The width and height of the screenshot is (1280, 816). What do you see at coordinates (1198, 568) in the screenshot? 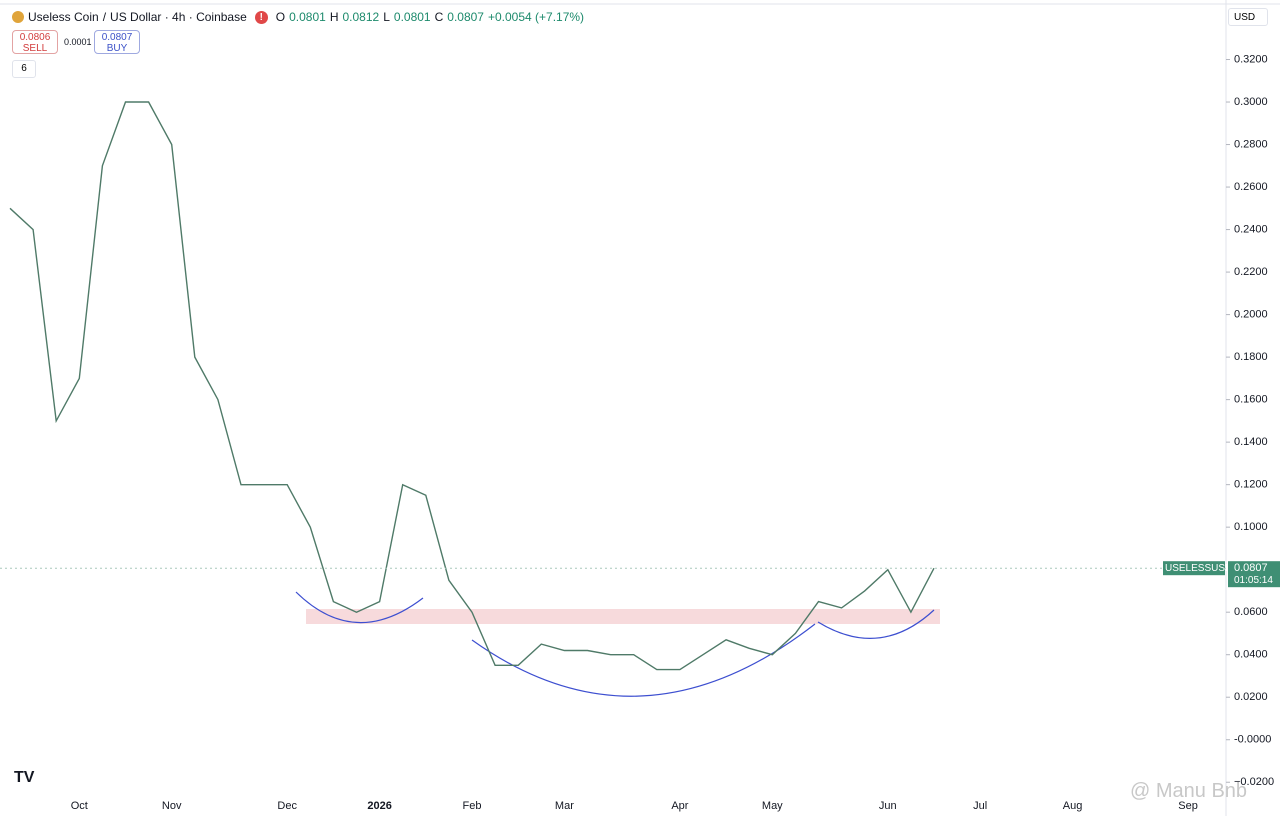
I see `price-tag-symbol: USELESSUSD` at bounding box center [1198, 568].